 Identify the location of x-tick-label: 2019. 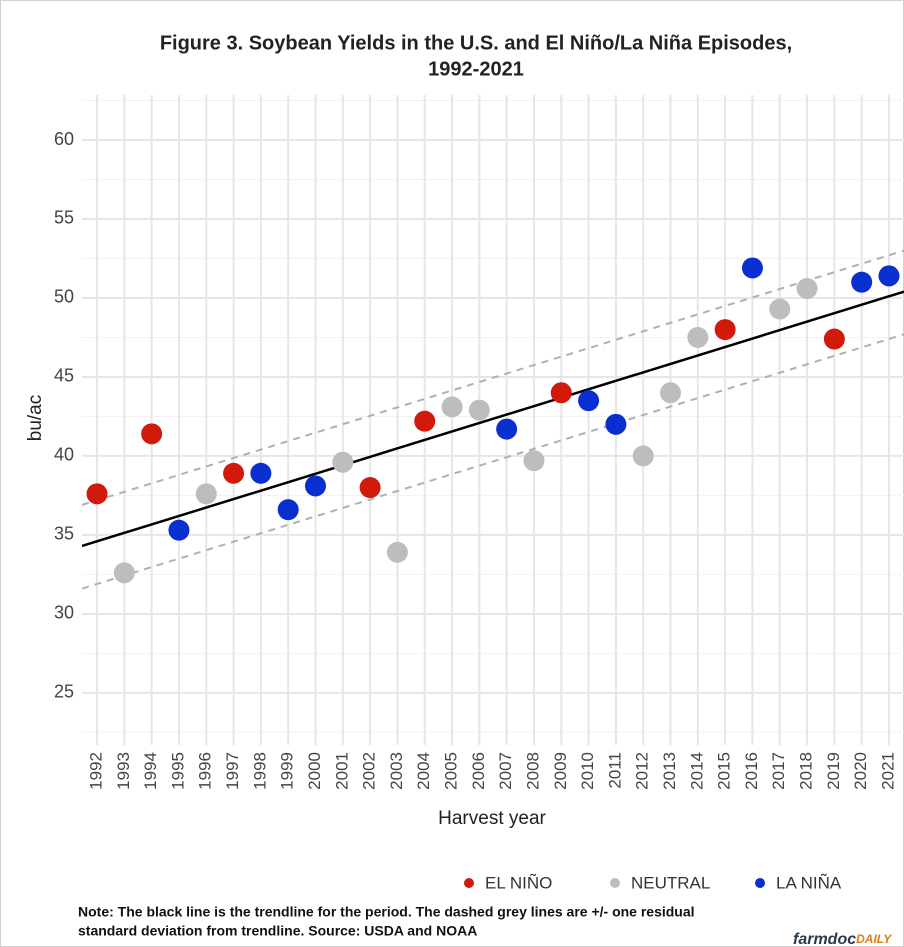
(833, 771).